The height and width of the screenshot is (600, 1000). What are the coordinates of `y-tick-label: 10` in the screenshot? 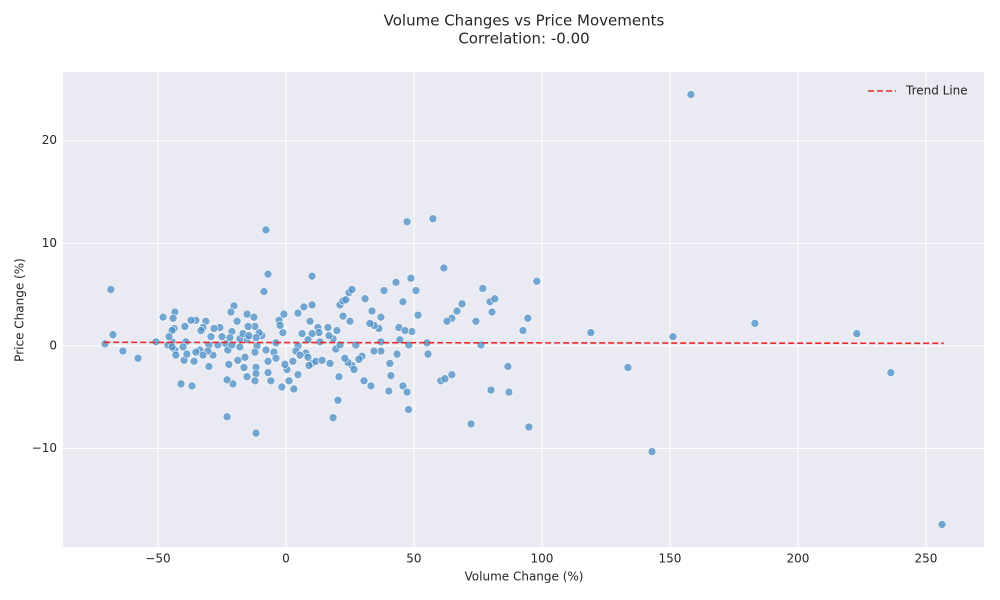 It's located at (49, 243).